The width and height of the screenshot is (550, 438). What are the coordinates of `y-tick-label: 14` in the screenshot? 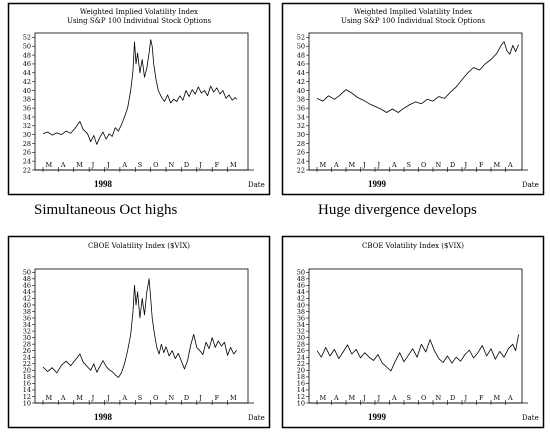 It's located at (27, 390).